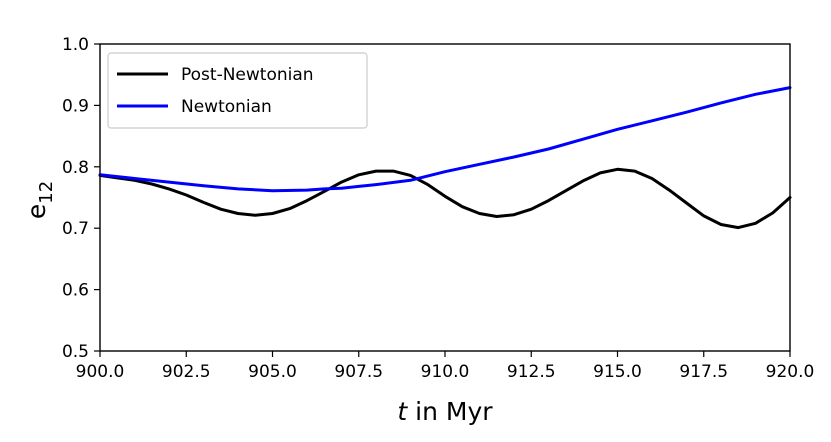 The image size is (831, 442). I want to click on y-tick-label: 0.9, so click(75, 106).